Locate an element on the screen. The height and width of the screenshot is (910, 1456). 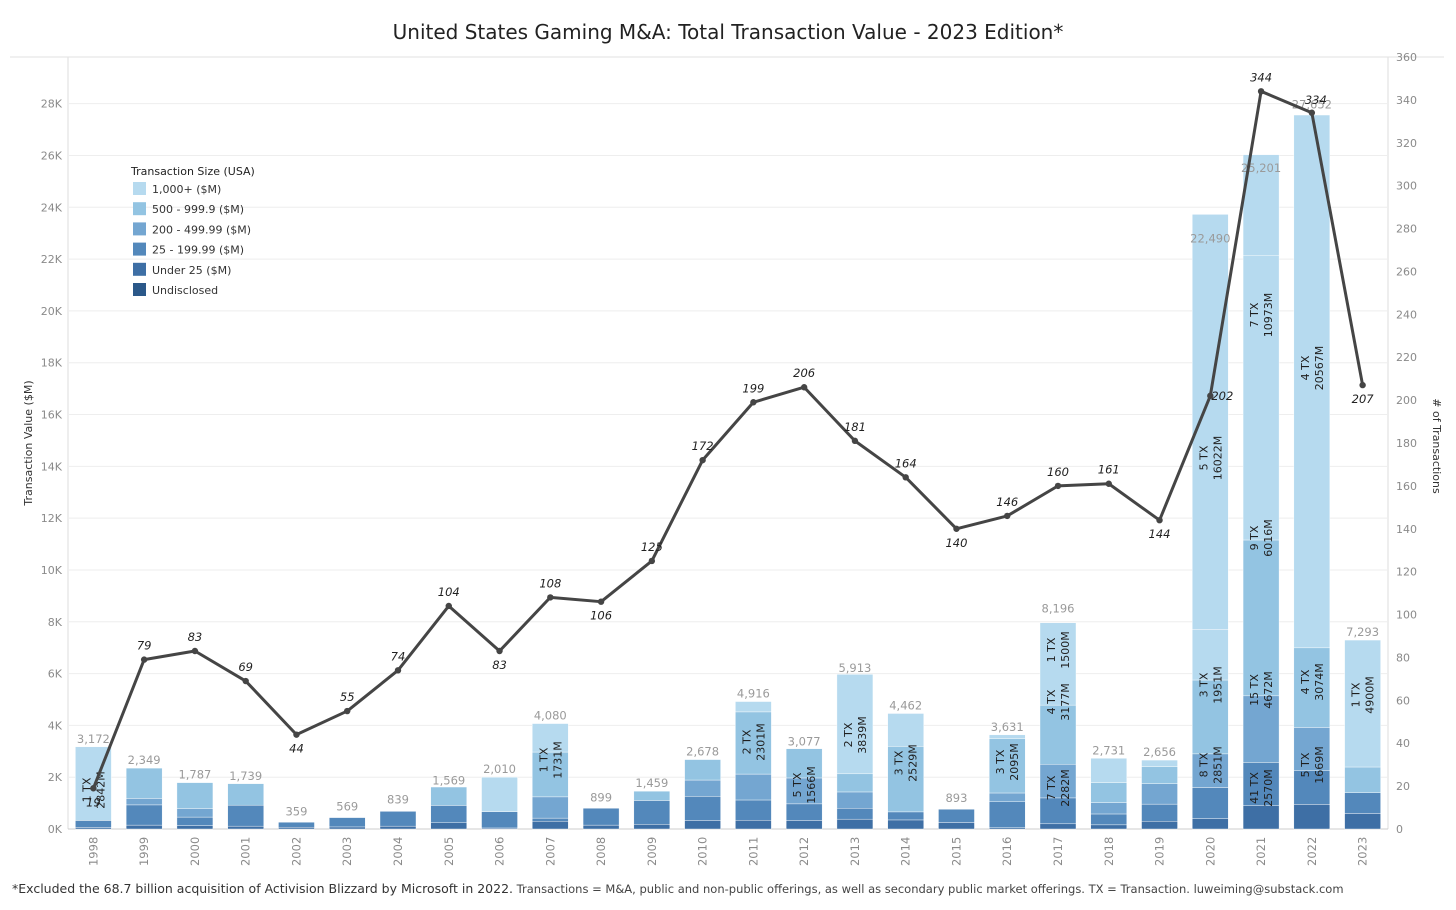
segment-label-count: 4 TX is located at coordinates (1305, 367).